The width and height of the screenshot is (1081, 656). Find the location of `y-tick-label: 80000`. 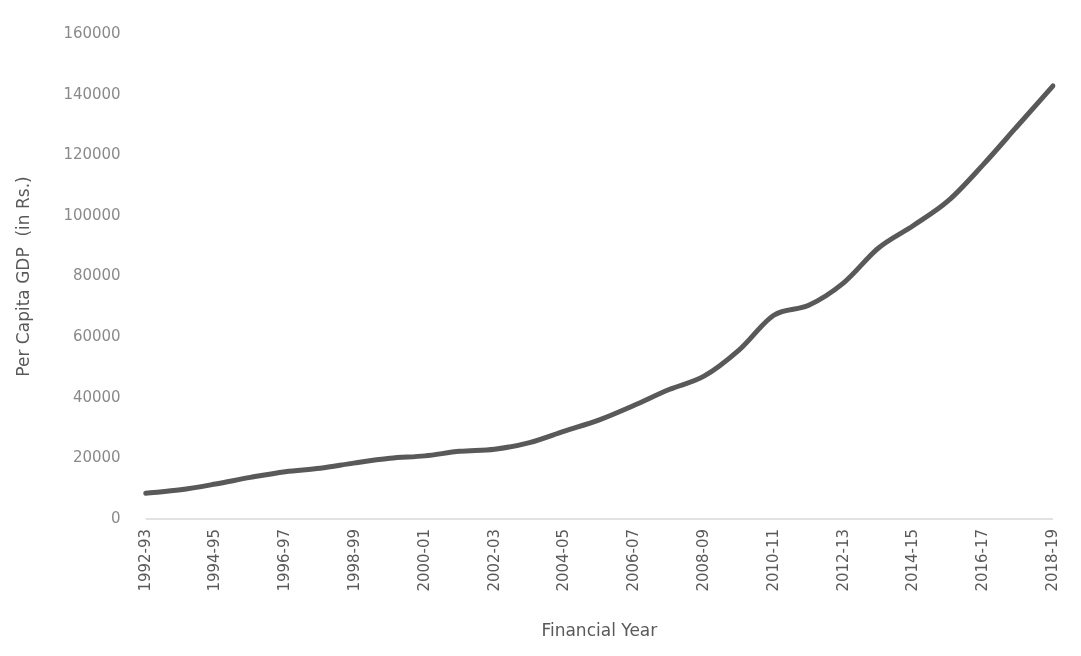

y-tick-label: 80000 is located at coordinates (96, 275).